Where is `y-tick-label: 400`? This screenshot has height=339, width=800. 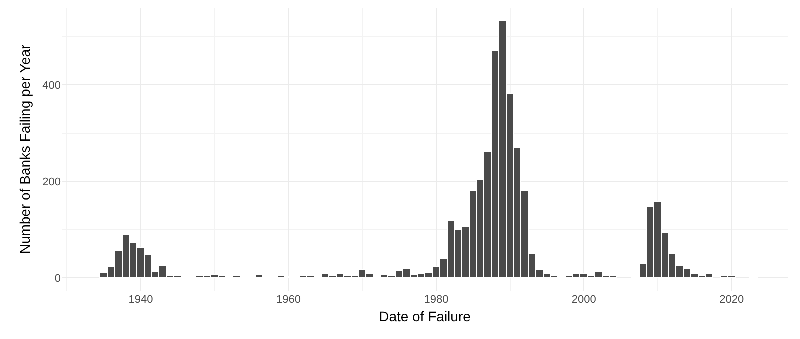 y-tick-label: 400 is located at coordinates (51, 86).